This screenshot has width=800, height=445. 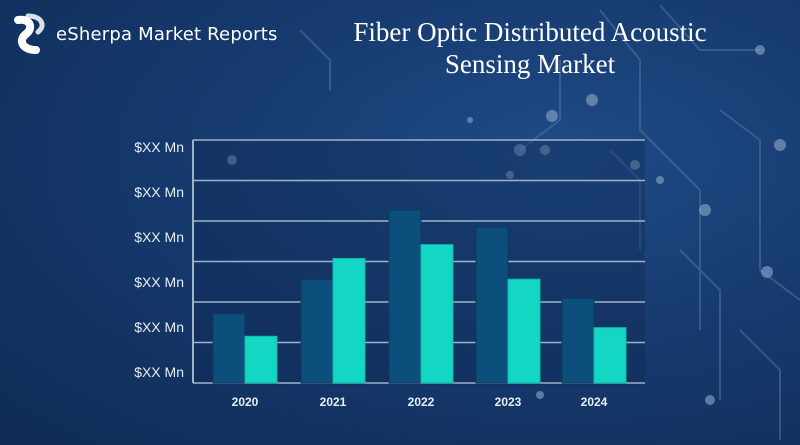 I want to click on x-tick-label: 2024, so click(x=594, y=402).